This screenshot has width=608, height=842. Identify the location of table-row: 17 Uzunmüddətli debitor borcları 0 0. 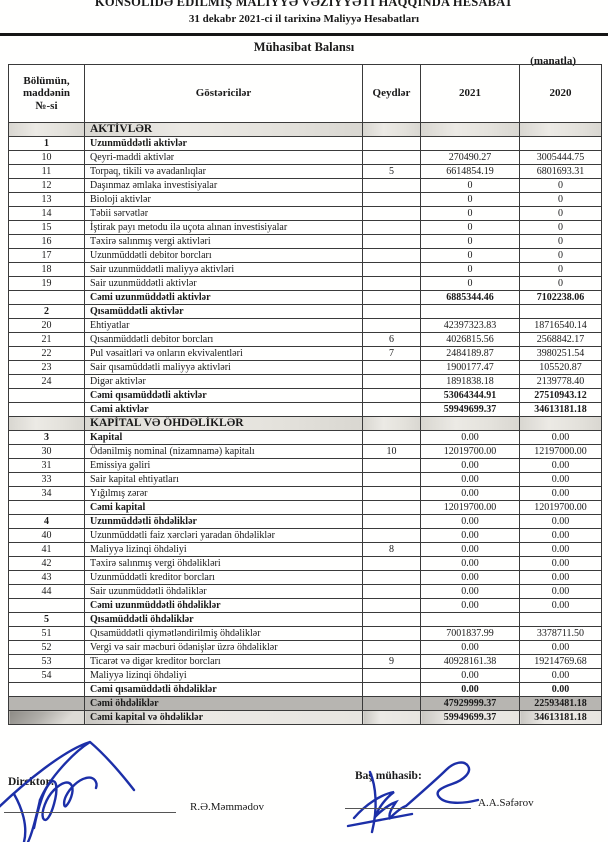
(305, 255).